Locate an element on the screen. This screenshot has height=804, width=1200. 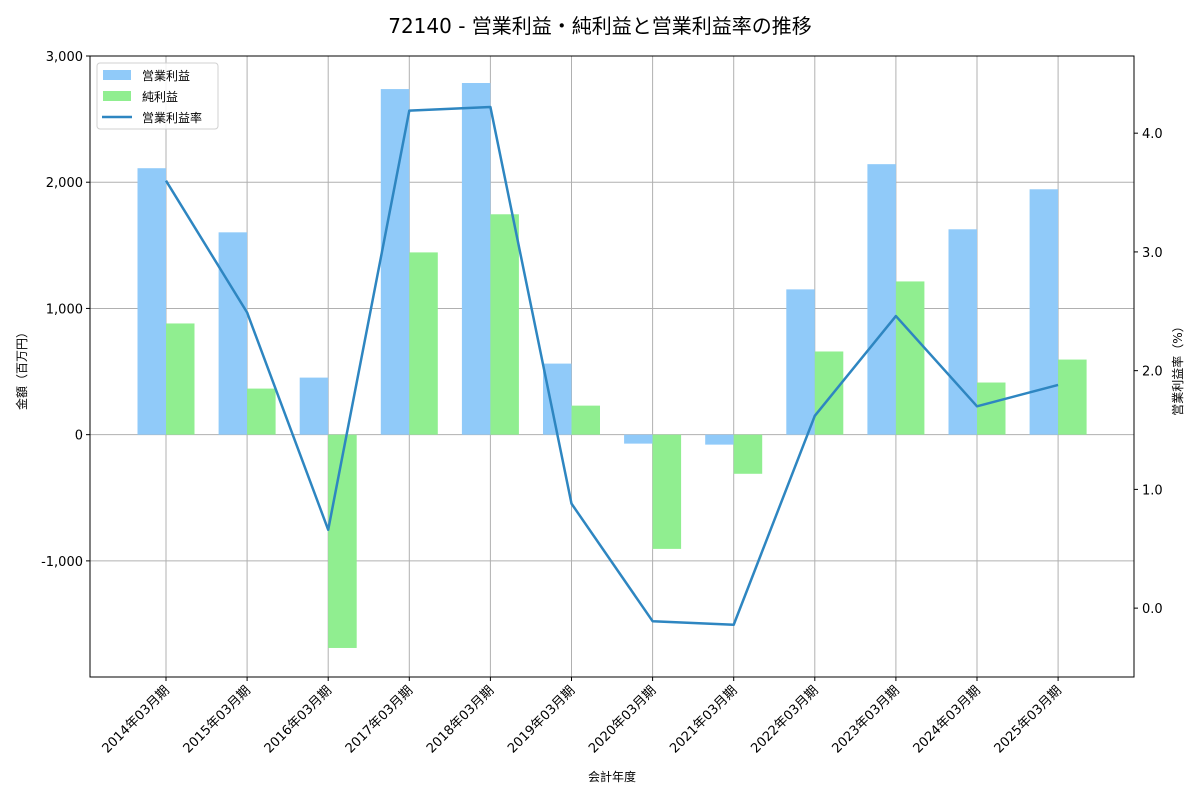
y-tick-label: 3,000 is located at coordinates (64, 57).